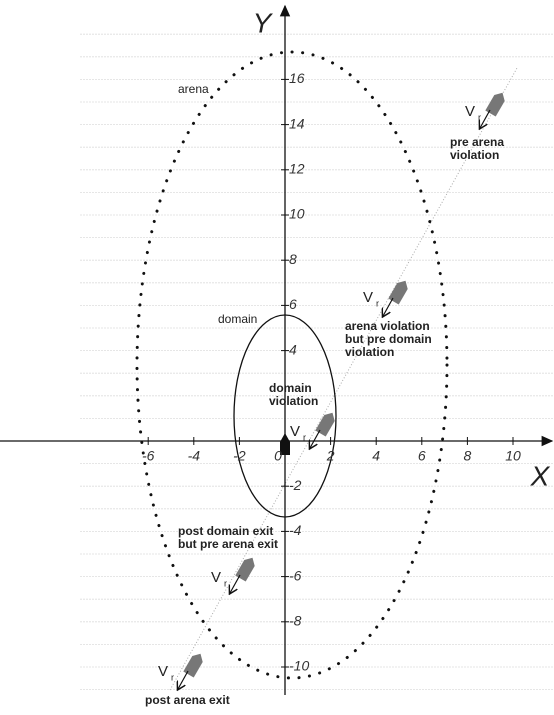 The height and width of the screenshot is (715, 554). Describe the element at coordinates (388, 339) in the screenshot. I see `state-note: but pre domain` at that location.